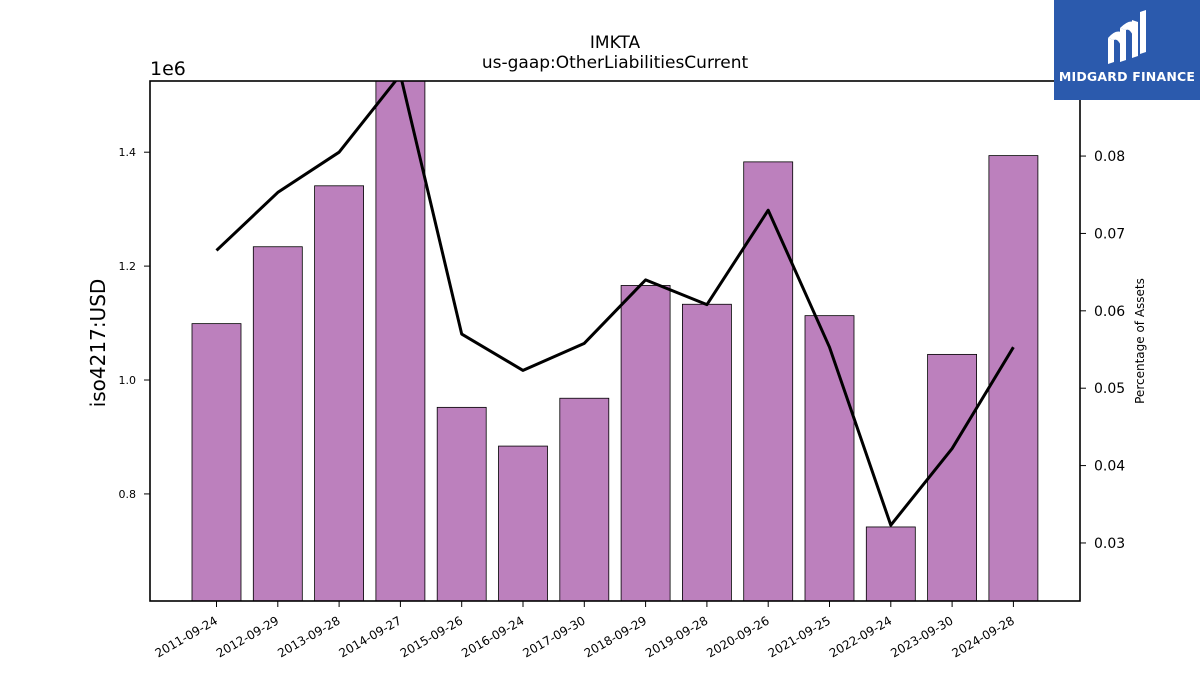 This screenshot has height=675, width=1200. What do you see at coordinates (128, 266) in the screenshot?
I see `y-tick-label: 1.2` at bounding box center [128, 266].